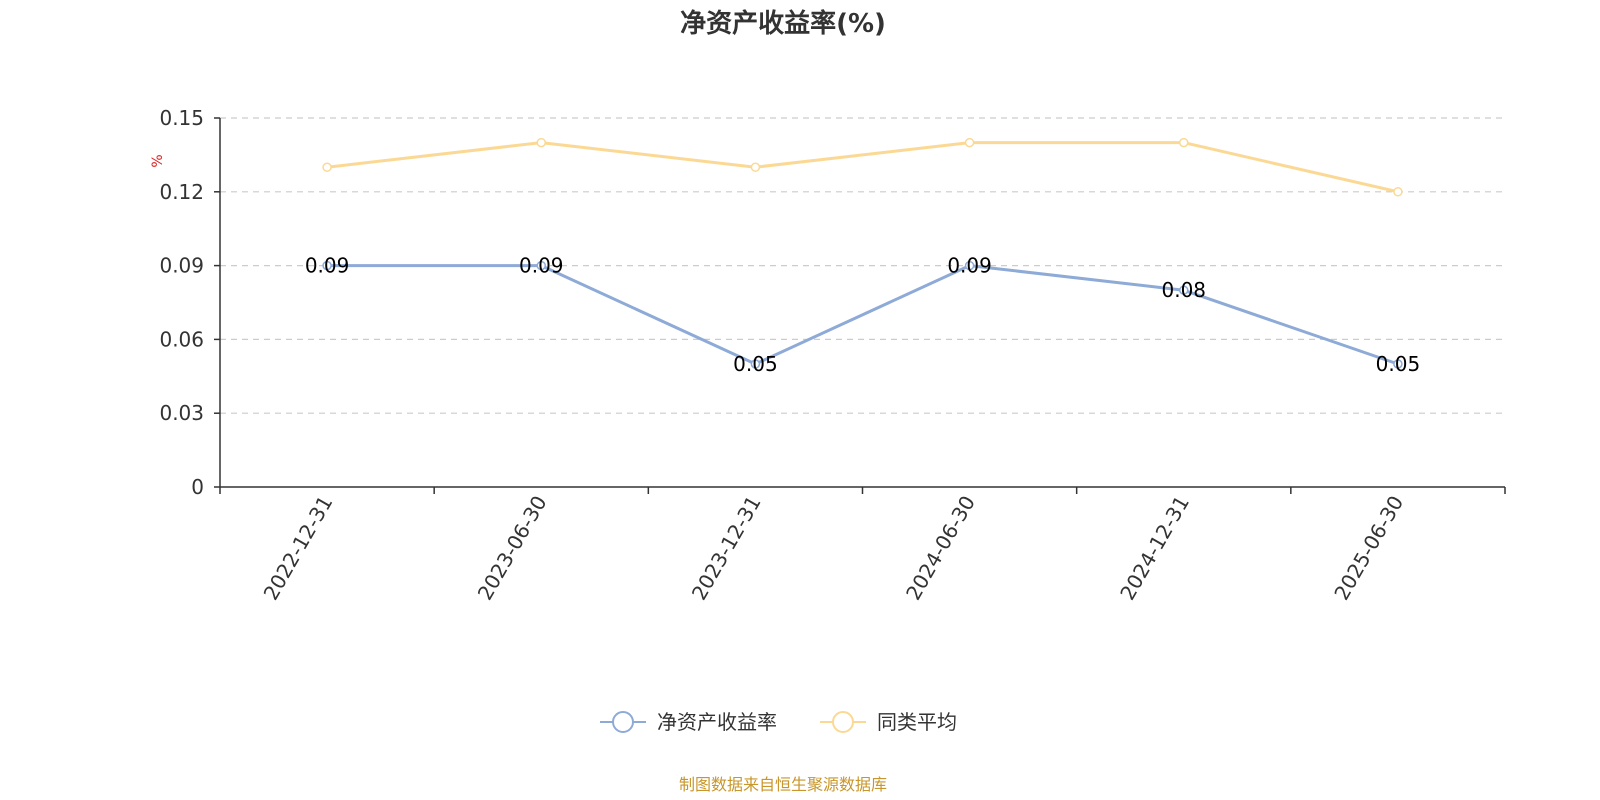 The height and width of the screenshot is (800, 1600). What do you see at coordinates (181, 266) in the screenshot?
I see `y-tick-label: 0.09` at bounding box center [181, 266].